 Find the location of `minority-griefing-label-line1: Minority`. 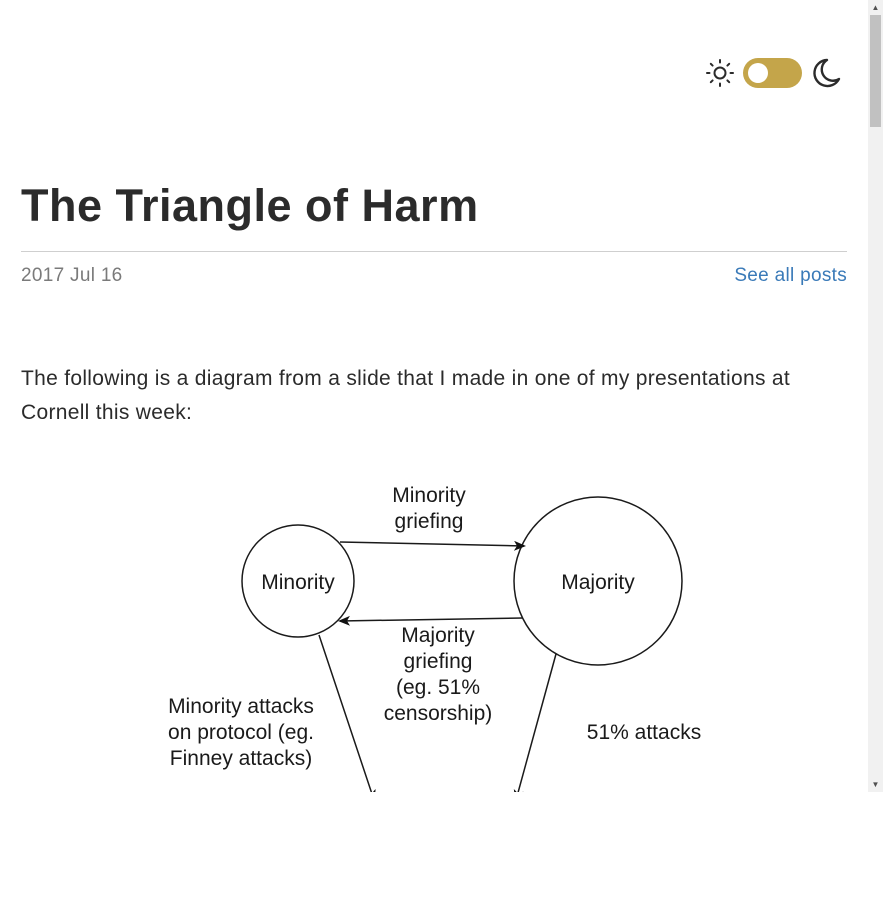

minority-griefing-label-line1: Minority is located at coordinates (429, 495).